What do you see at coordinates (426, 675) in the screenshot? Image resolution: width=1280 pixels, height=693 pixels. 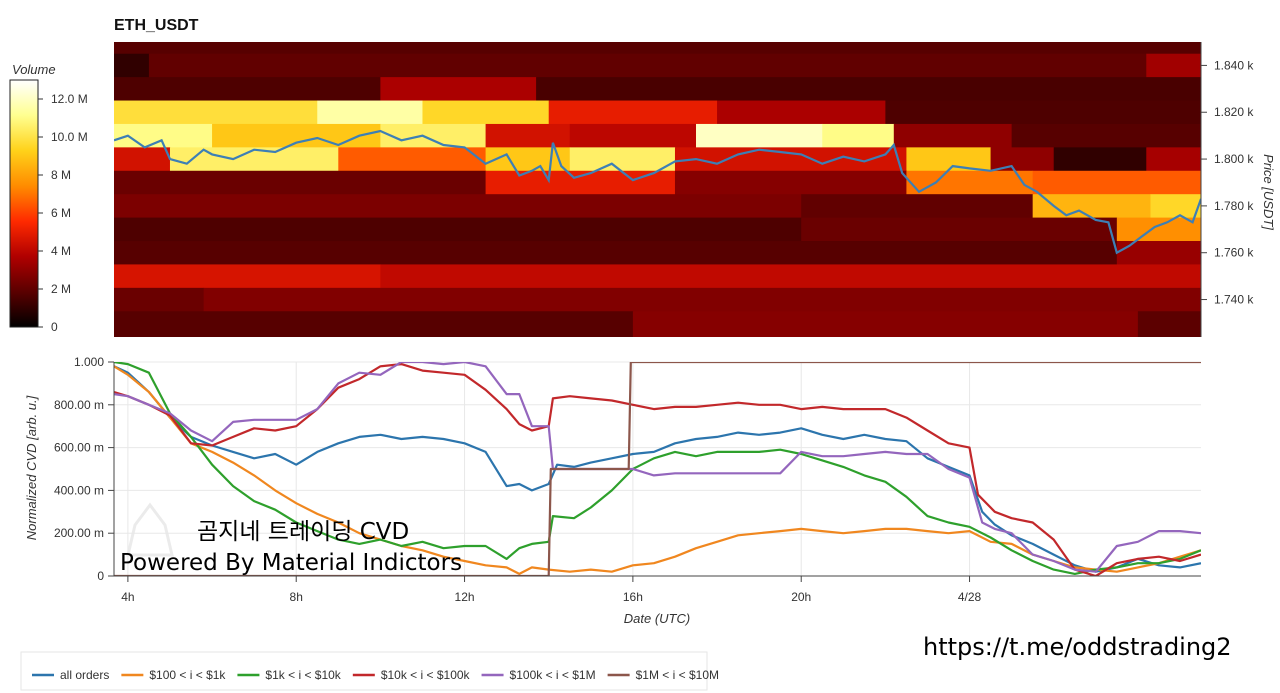 I see `legend-label: $10k < i < $100k` at bounding box center [426, 675].